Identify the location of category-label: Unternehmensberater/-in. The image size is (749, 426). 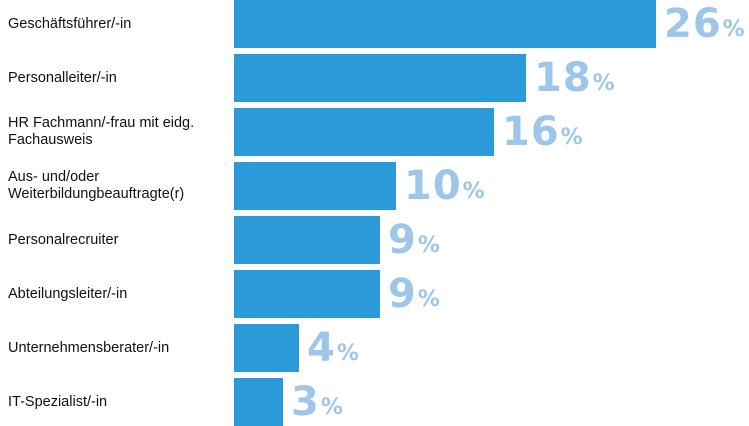
(89, 347).